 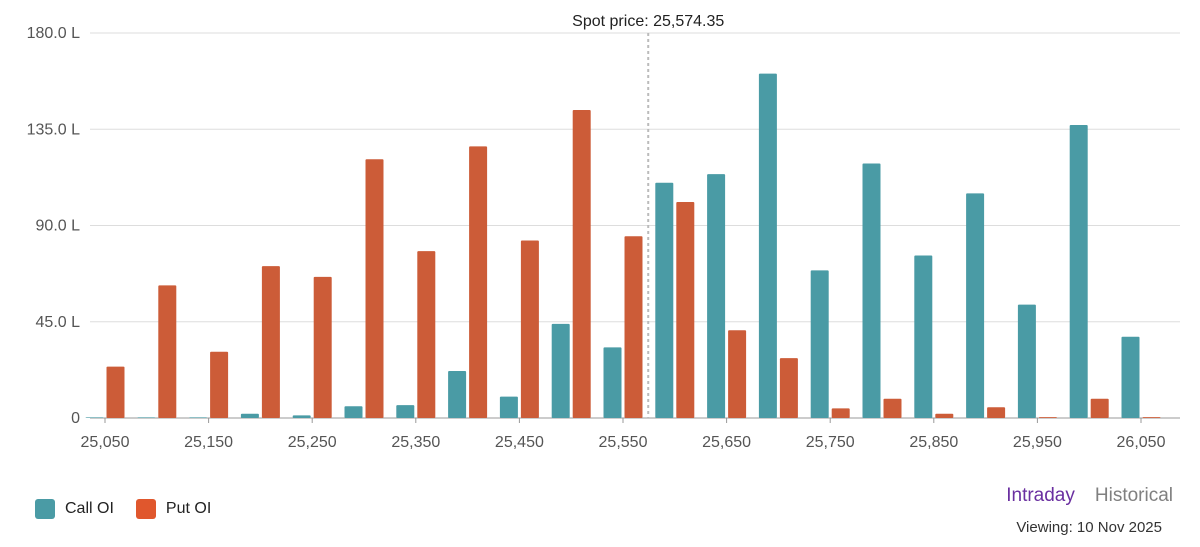 What do you see at coordinates (188, 508) in the screenshot?
I see `legend-label-put-oi: Put OI` at bounding box center [188, 508].